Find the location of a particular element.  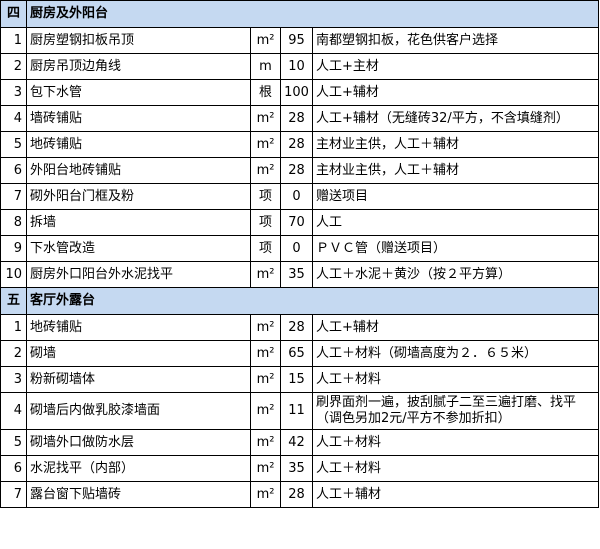

note: 人工+主材 is located at coordinates (455, 66).